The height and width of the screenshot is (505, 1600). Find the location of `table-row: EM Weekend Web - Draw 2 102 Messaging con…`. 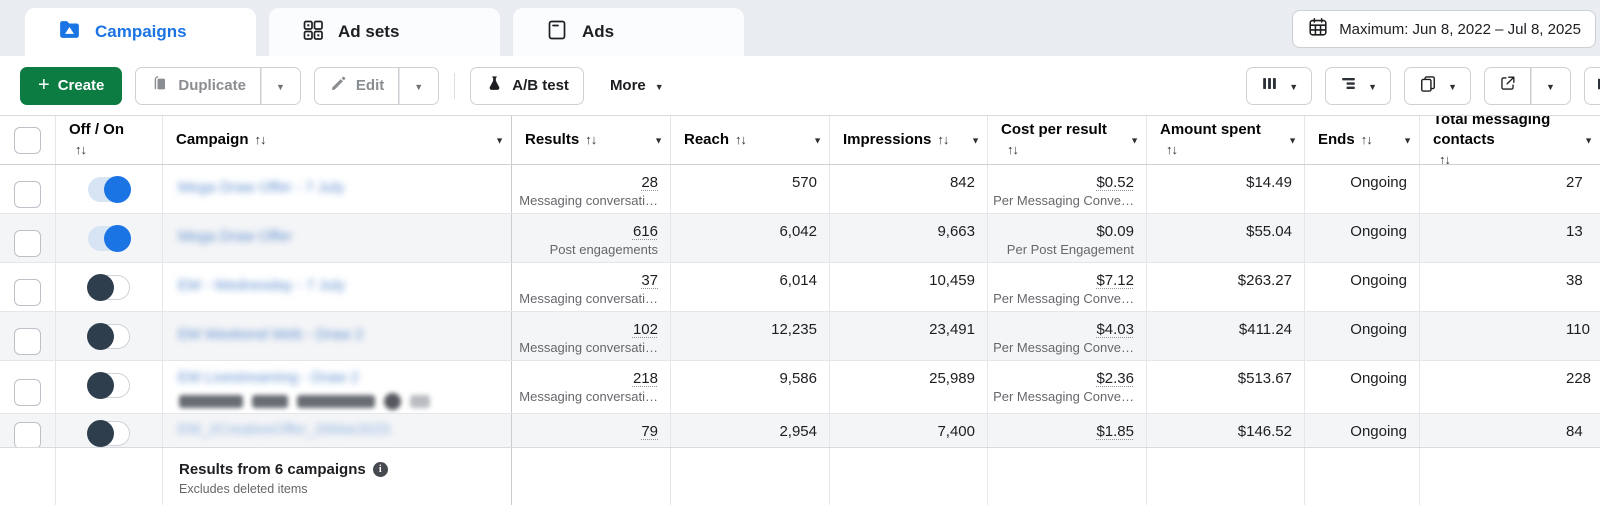

table-row: EM Weekend Web - Draw 2 102 Messaging con… is located at coordinates (800, 336).